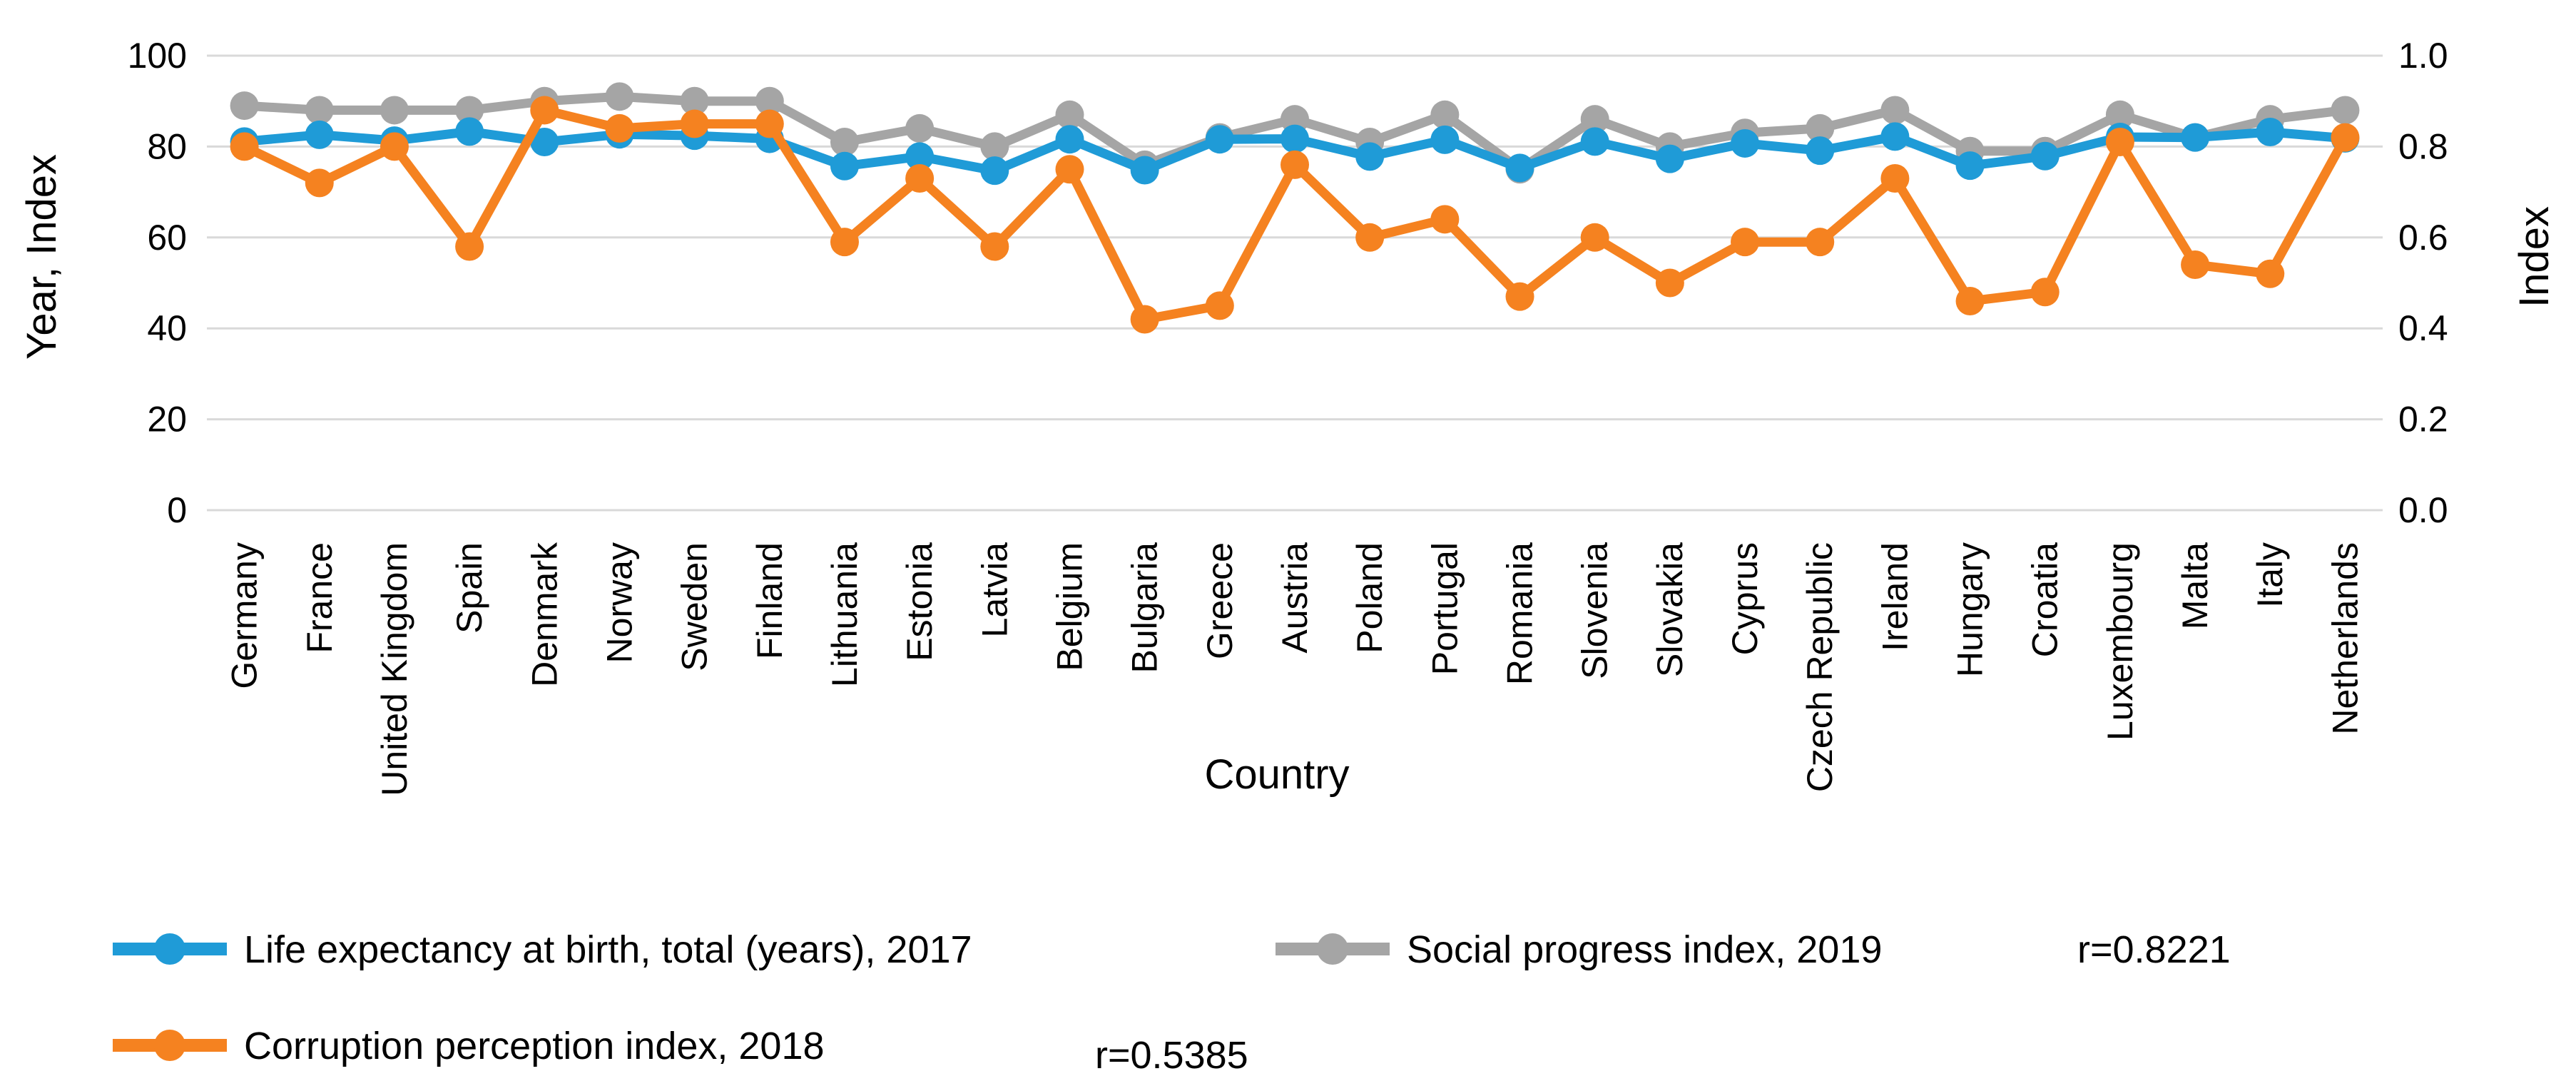  I want to click on x-axis-title: Country, so click(1276, 774).